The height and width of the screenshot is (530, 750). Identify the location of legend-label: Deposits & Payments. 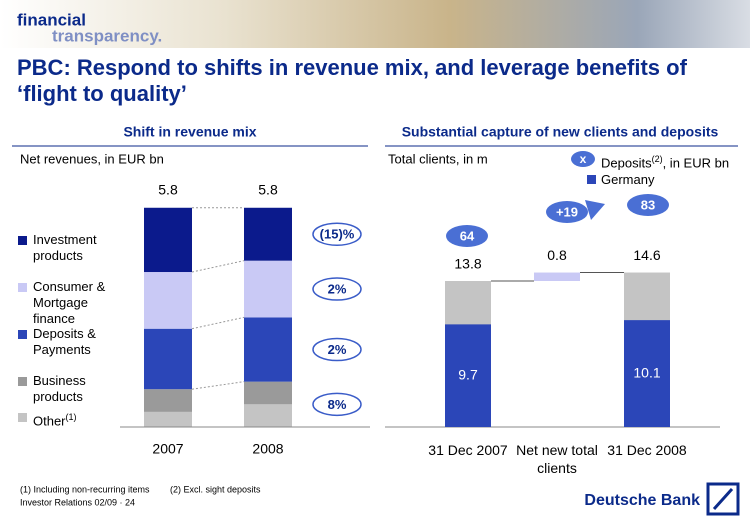
(83, 342).